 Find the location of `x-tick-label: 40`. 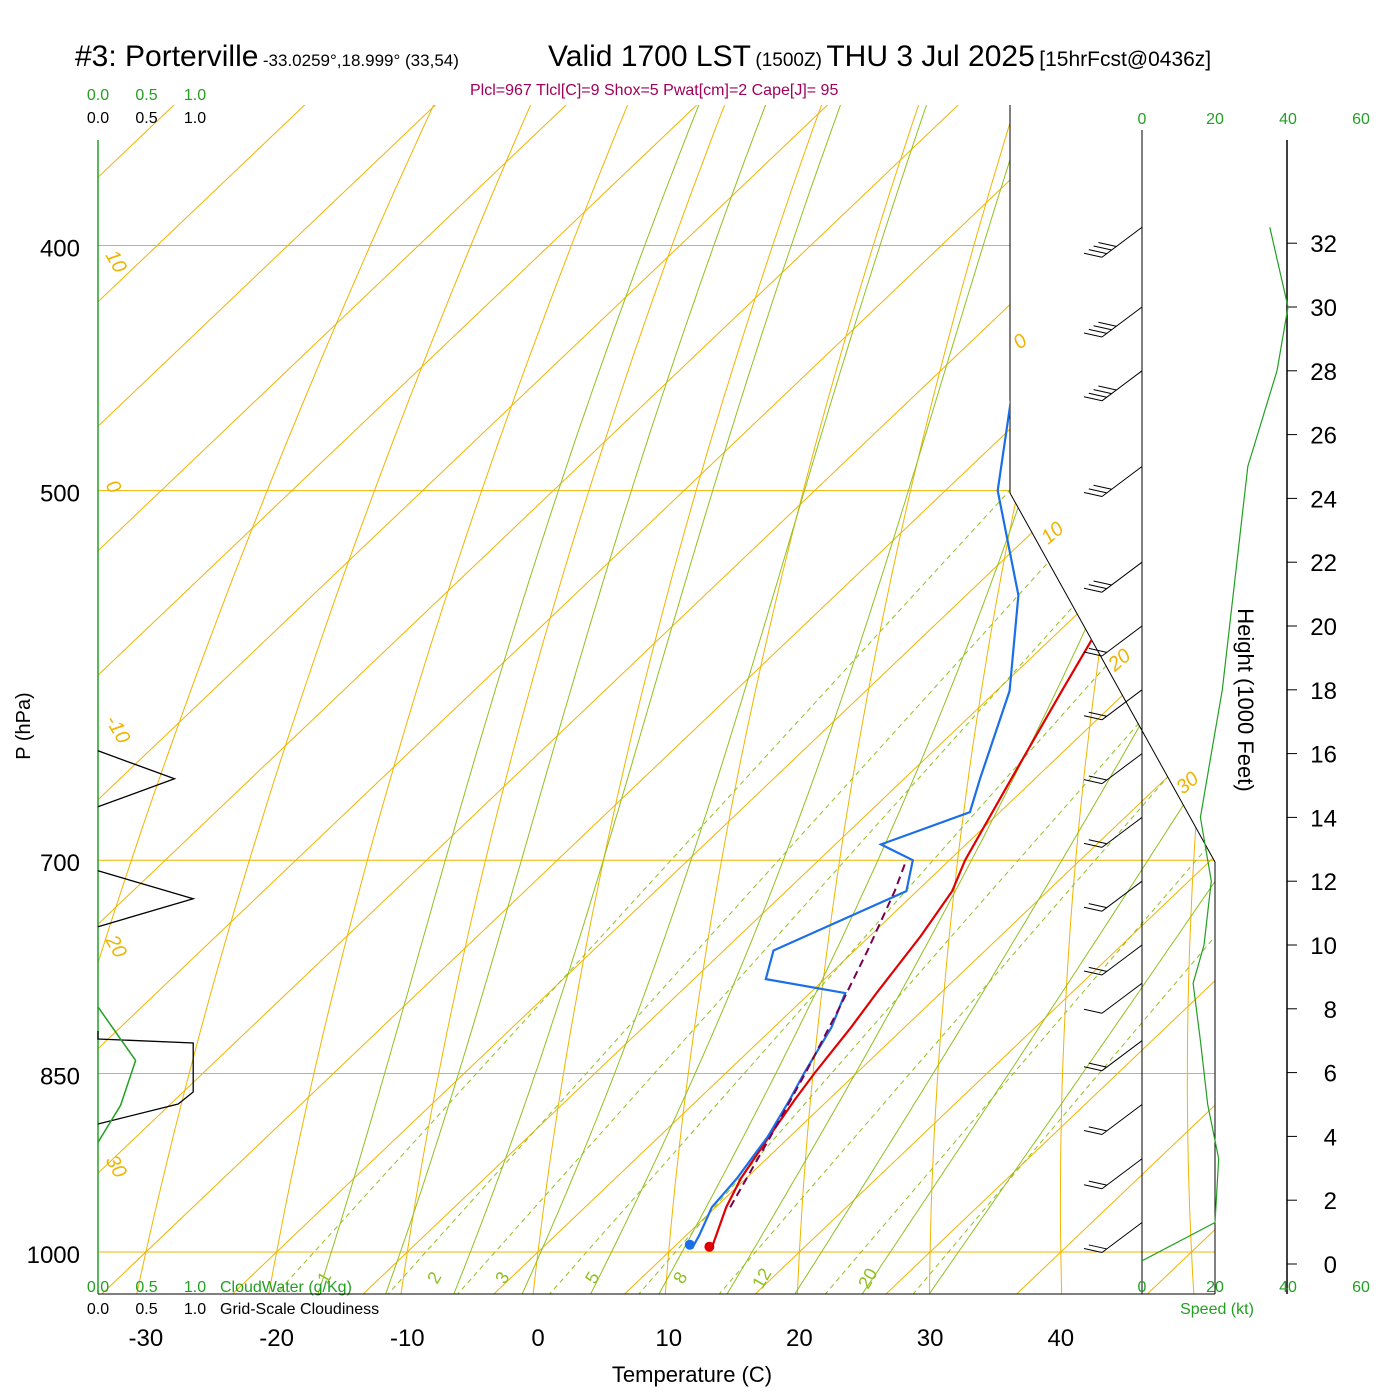

x-tick-label: 40 is located at coordinates (1060, 1338).